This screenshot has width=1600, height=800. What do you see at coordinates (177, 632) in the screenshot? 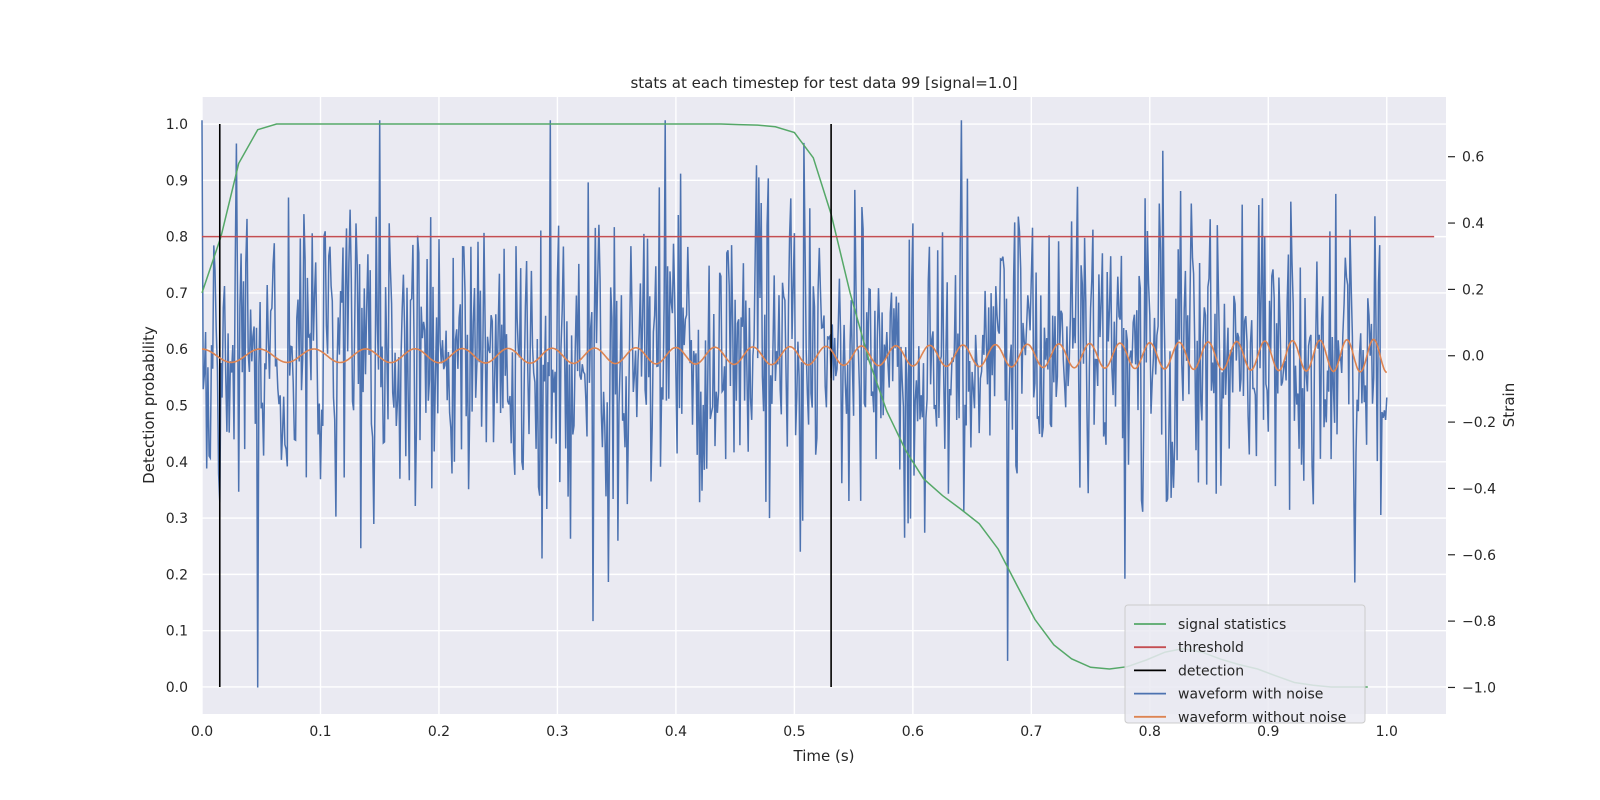
I see `y-left-tick-label: 0.1` at bounding box center [177, 632].